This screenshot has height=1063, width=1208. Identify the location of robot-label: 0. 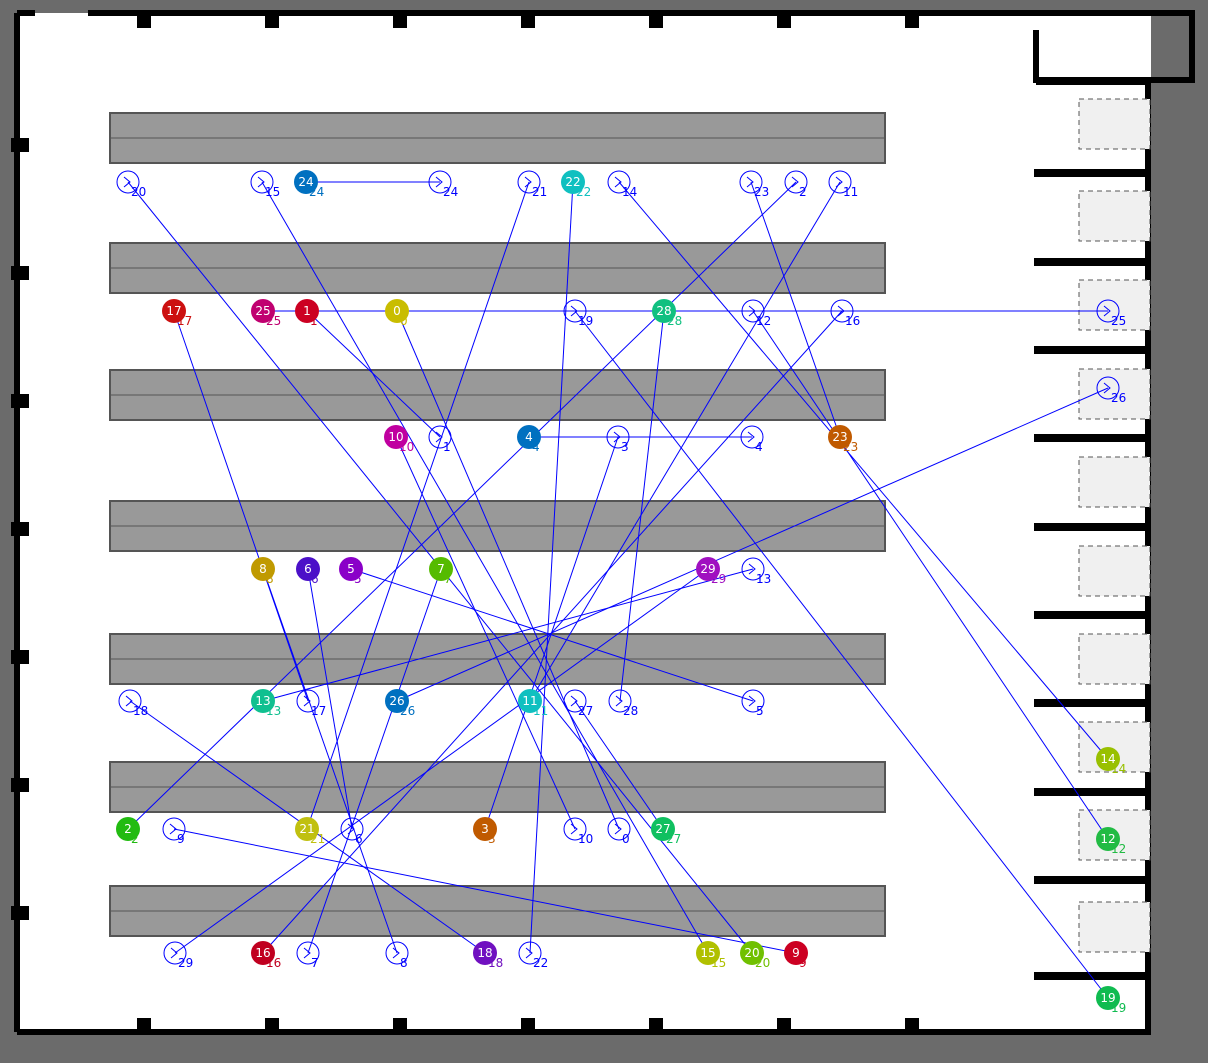
(397, 311).